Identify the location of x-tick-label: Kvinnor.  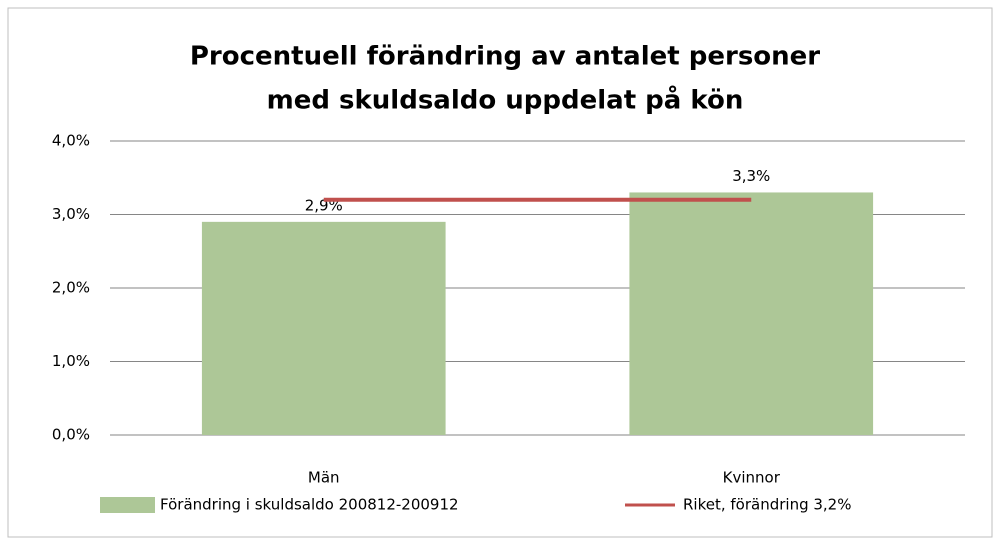
(752, 478).